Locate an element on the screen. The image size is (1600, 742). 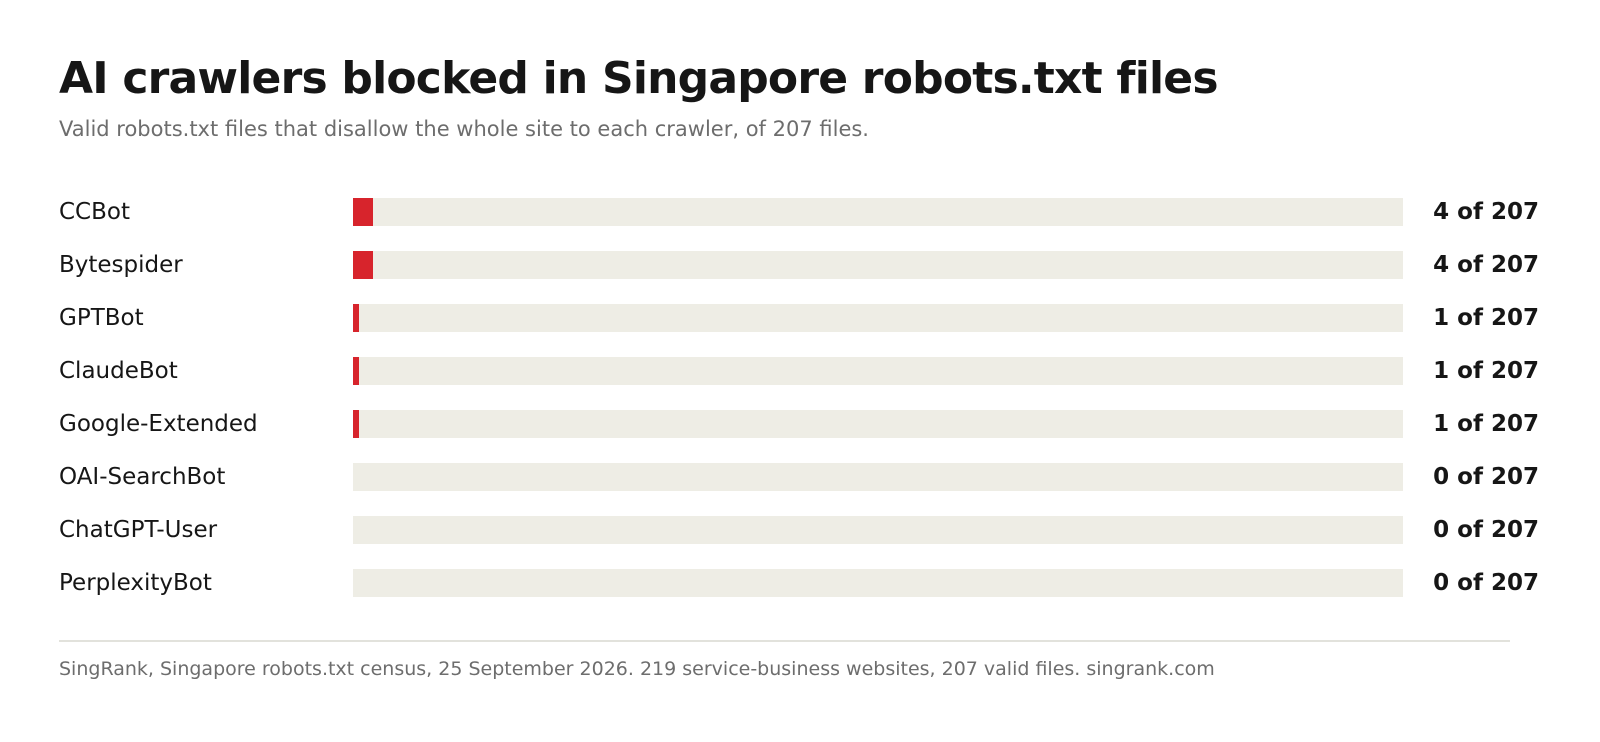
footer-divider is located at coordinates (784, 641).